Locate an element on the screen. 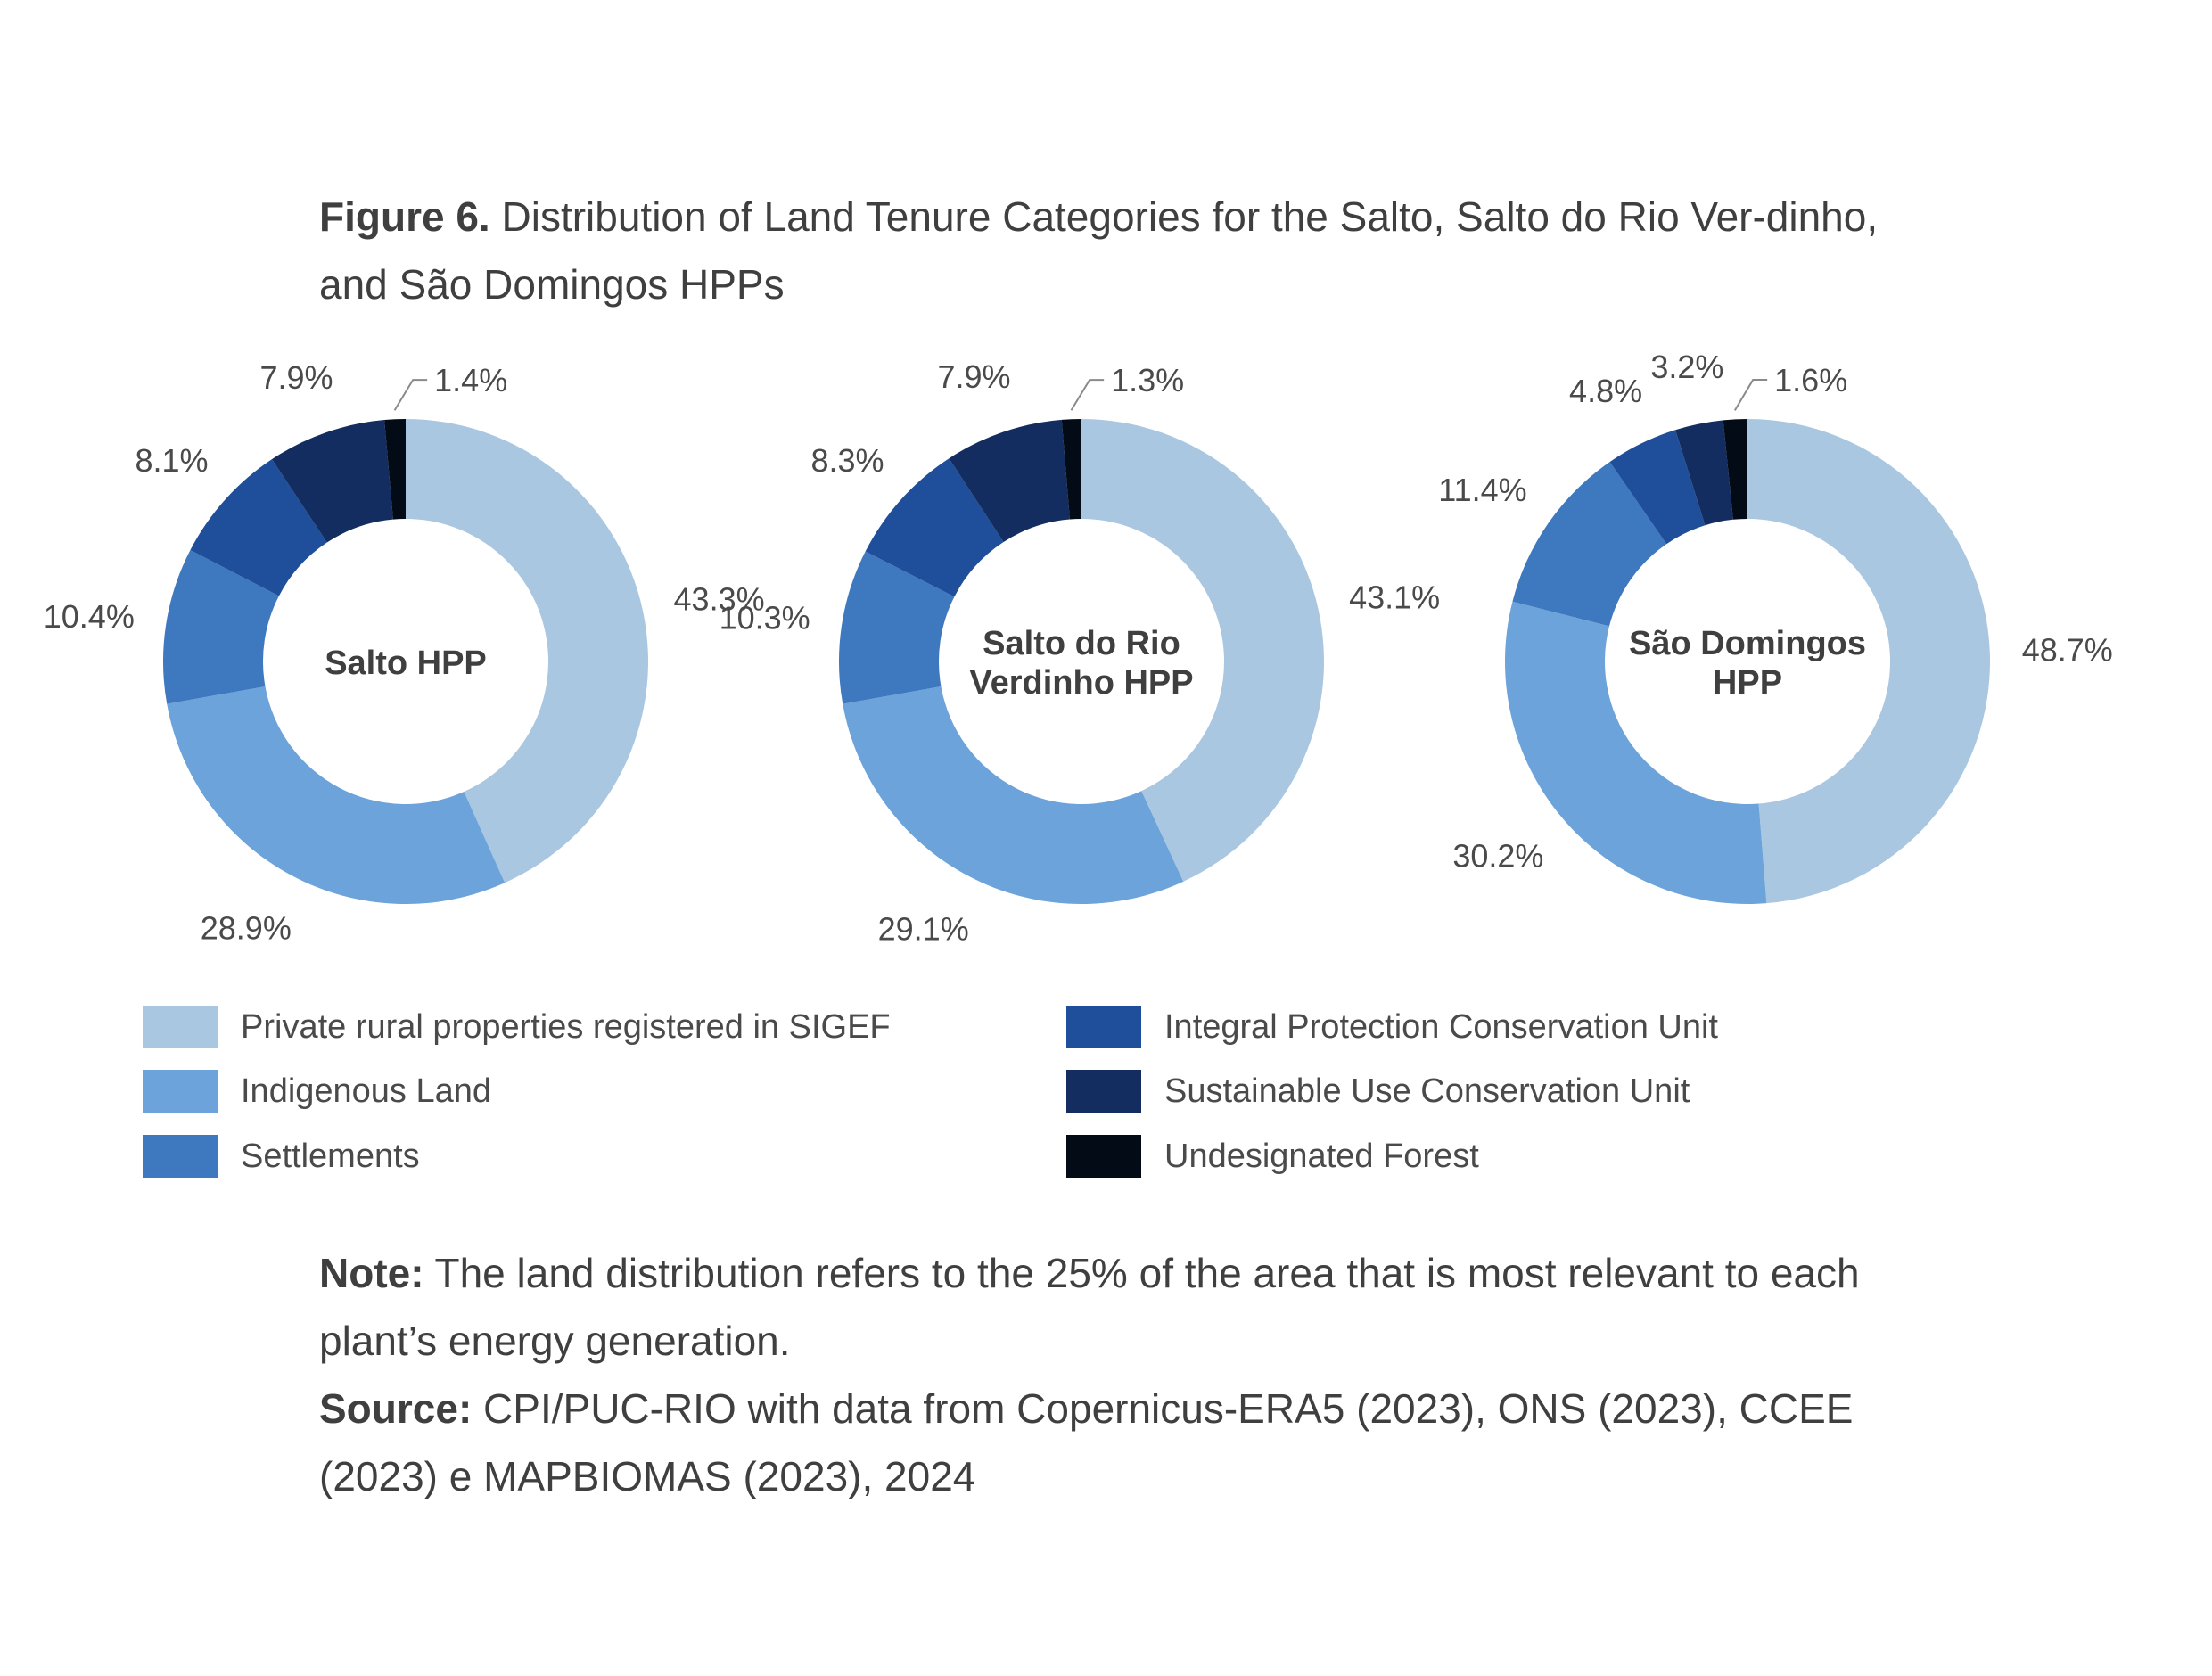 Image resolution: width=2212 pixels, height=1676 pixels. data-label: 8.1% is located at coordinates (172, 460).